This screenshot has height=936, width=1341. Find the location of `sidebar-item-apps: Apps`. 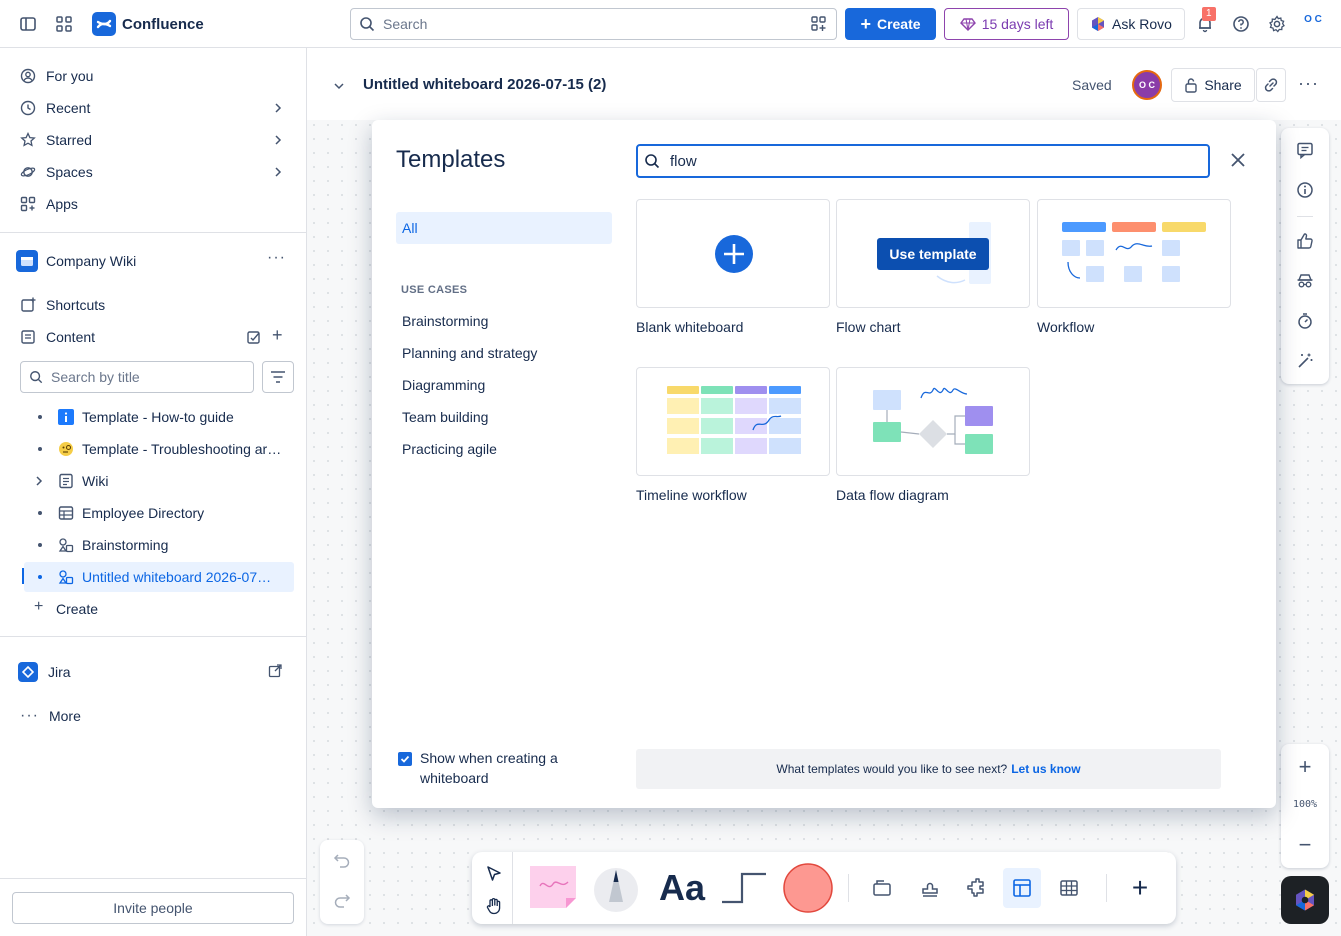

sidebar-item-apps: Apps is located at coordinates (156, 204).